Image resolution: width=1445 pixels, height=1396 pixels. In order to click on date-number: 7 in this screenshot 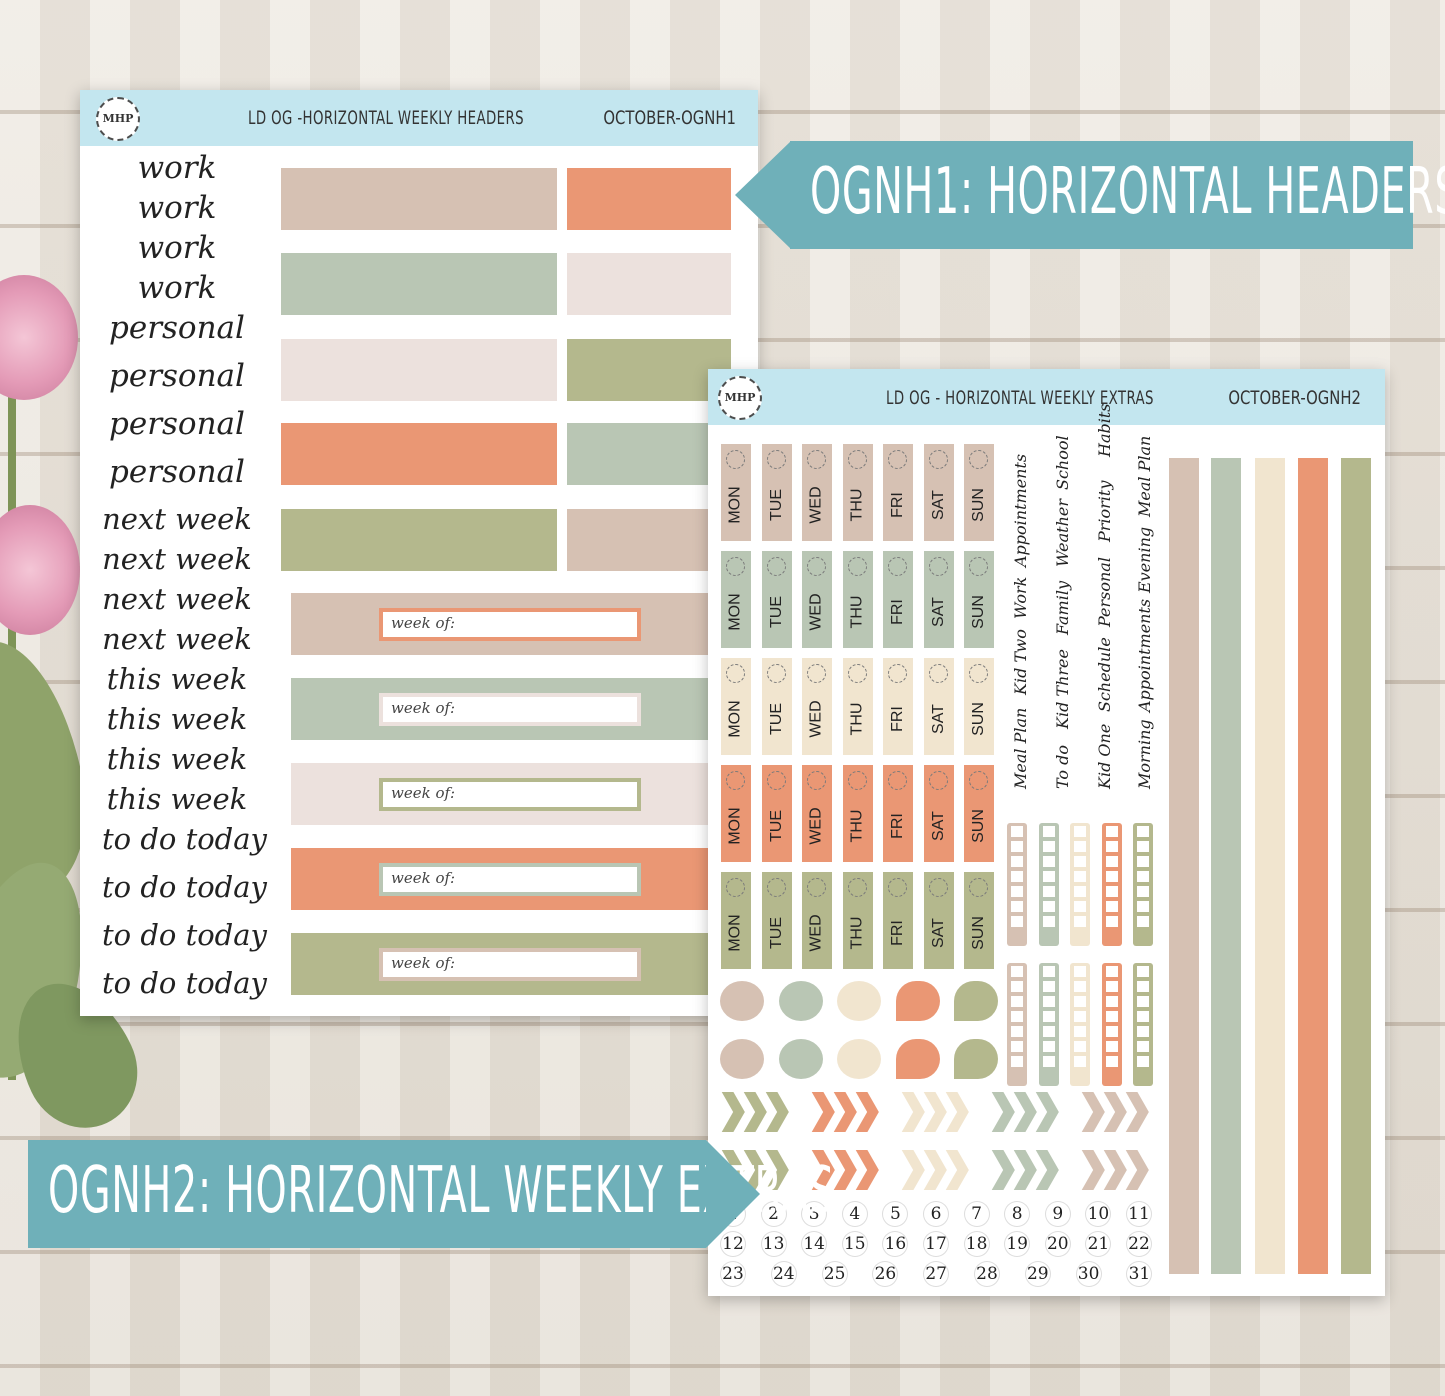, I will do `click(976, 1214)`.